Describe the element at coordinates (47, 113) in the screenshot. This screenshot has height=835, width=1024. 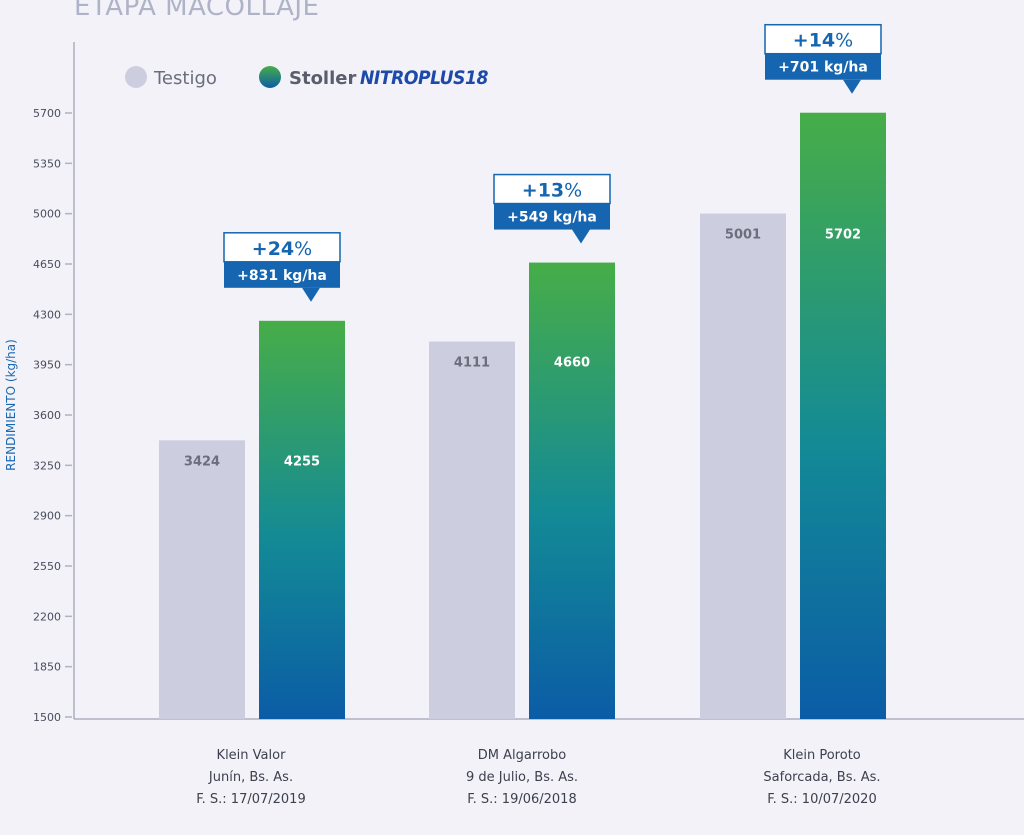
I see `y-tick-label: 5700` at that location.